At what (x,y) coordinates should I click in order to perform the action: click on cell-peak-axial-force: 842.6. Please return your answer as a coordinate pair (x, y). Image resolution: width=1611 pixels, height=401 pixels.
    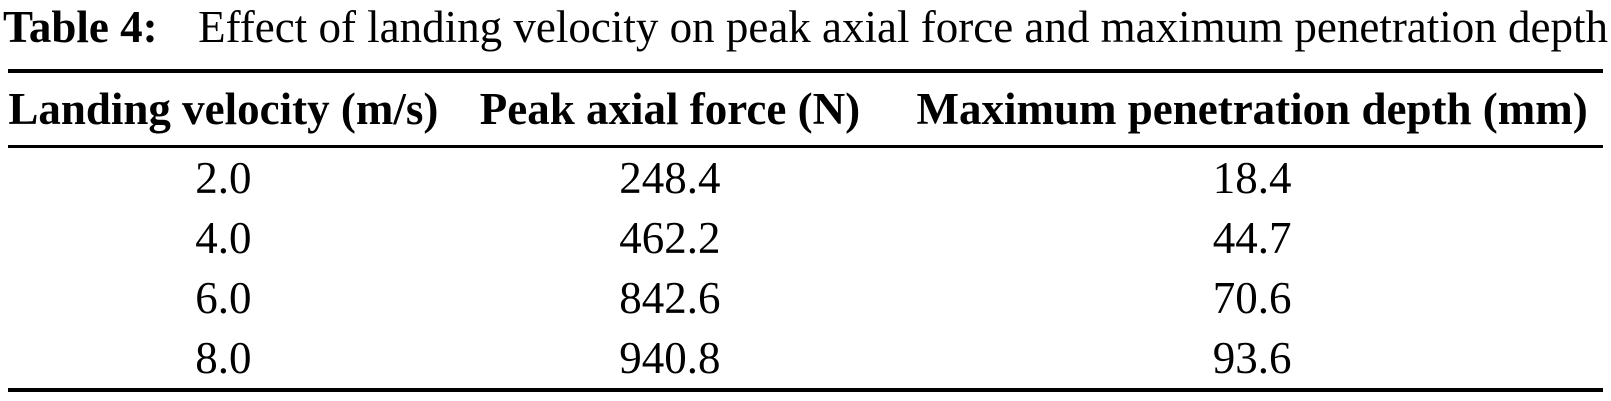
    Looking at the image, I should click on (670, 297).